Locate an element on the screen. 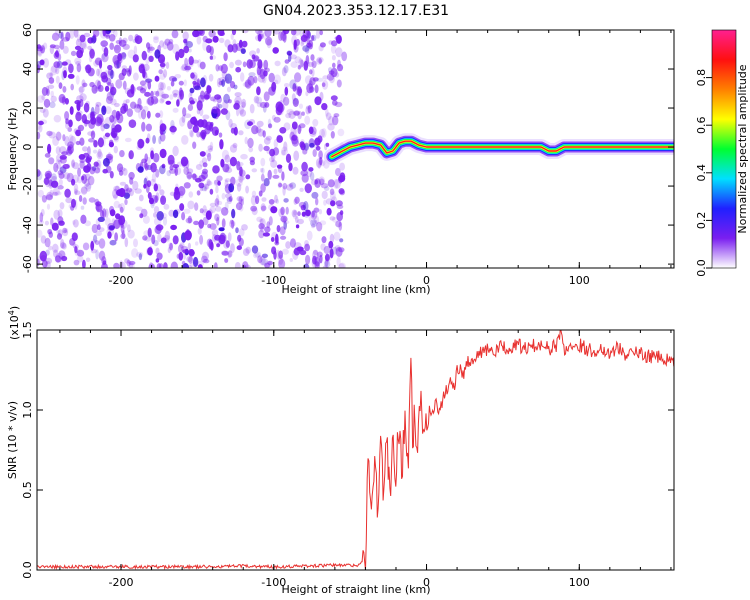  y-tick-label: -20 is located at coordinates (27, 186).